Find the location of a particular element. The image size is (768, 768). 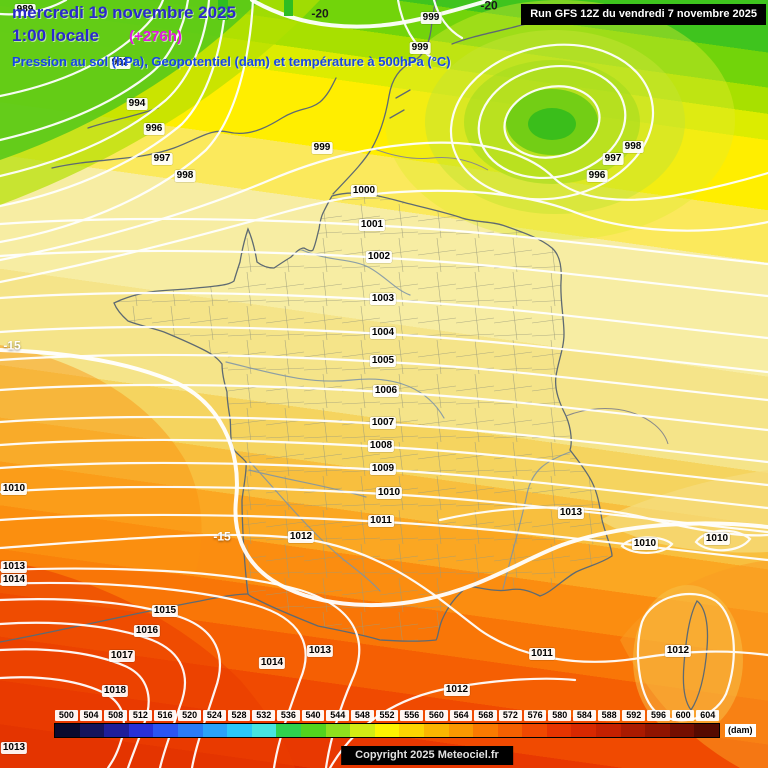

pressure-label: 1001 is located at coordinates (372, 225).